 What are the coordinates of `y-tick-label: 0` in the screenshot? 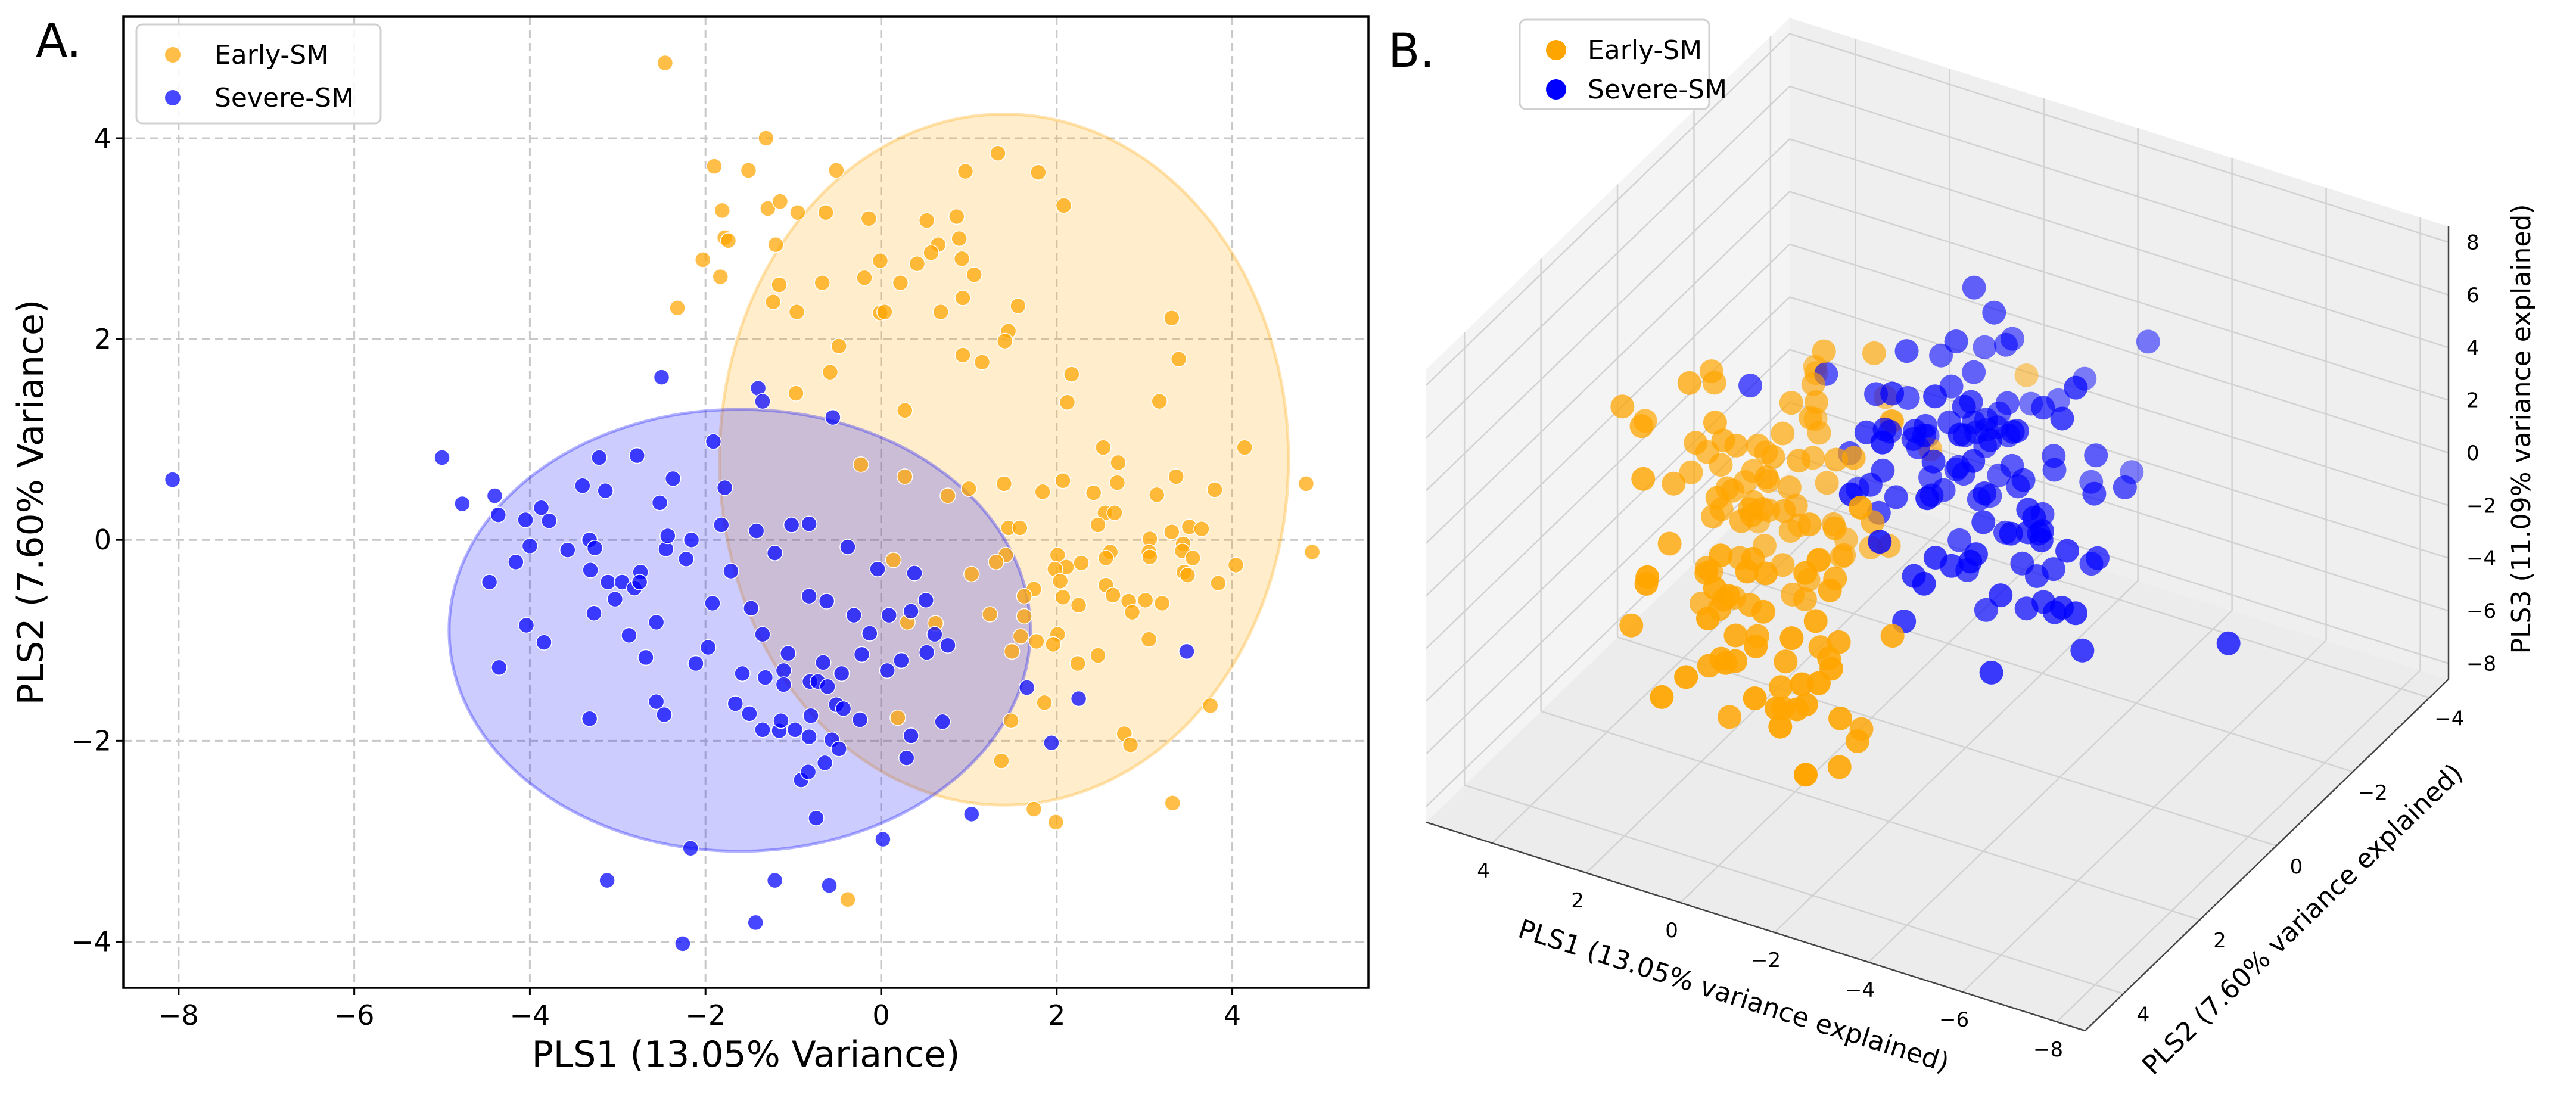 It's located at (102, 540).